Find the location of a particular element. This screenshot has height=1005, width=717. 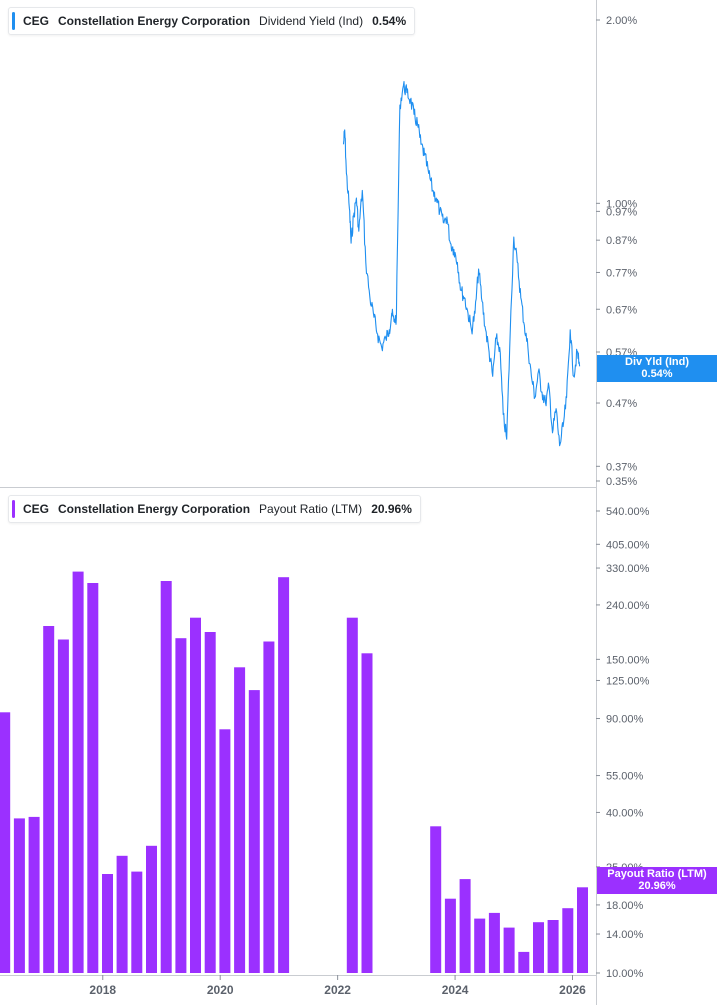

y-tick-label: 0.87% is located at coordinates (621, 241).